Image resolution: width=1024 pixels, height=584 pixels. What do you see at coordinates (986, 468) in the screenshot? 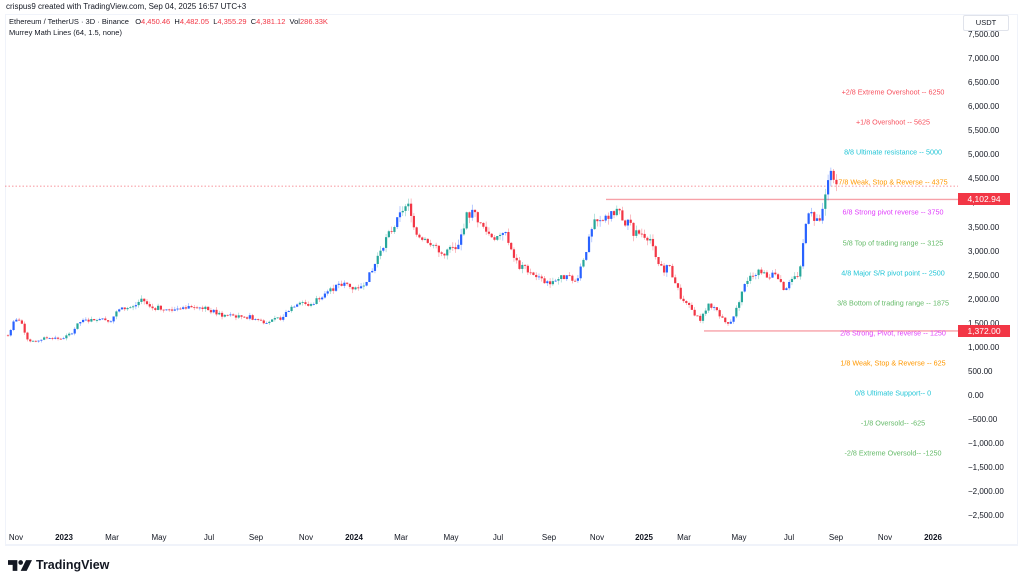
I see `price-axis-tick: −1,500.00` at bounding box center [986, 468].